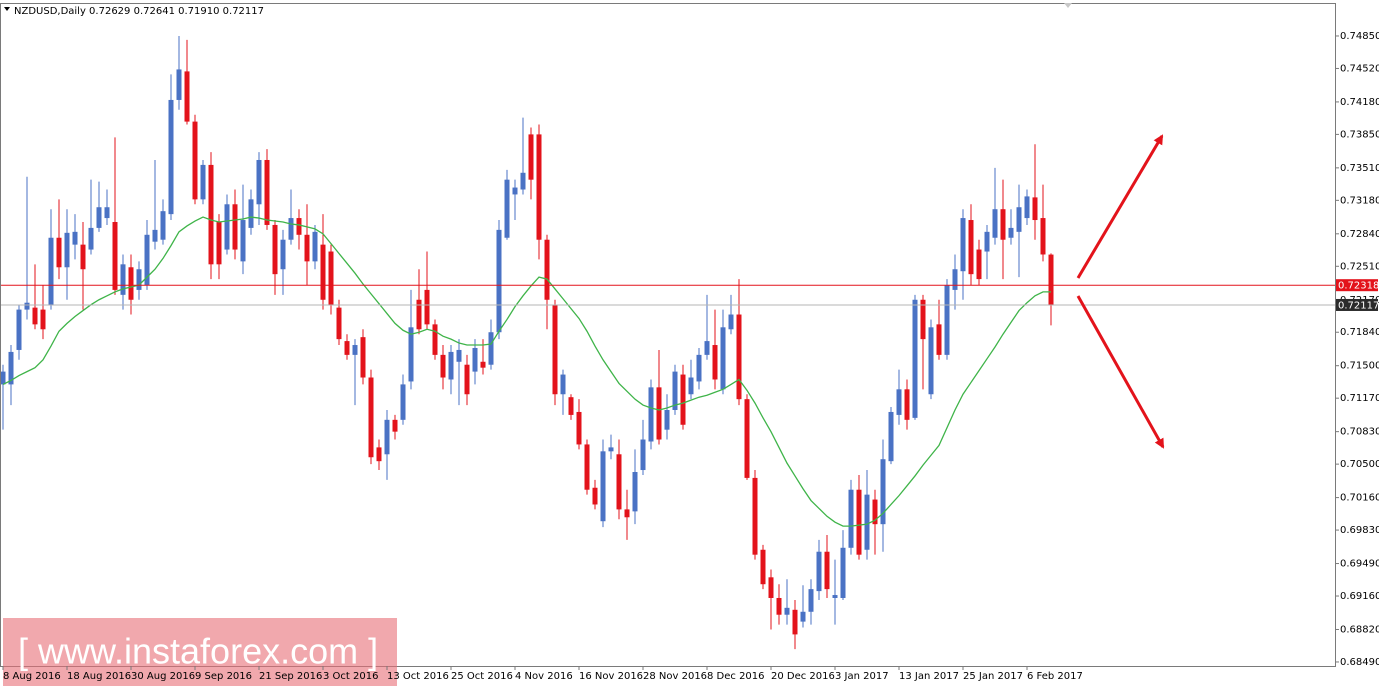 This screenshot has width=1379, height=688. What do you see at coordinates (1359, 36) in the screenshot?
I see `y-tick-label: 0.74850` at bounding box center [1359, 36].